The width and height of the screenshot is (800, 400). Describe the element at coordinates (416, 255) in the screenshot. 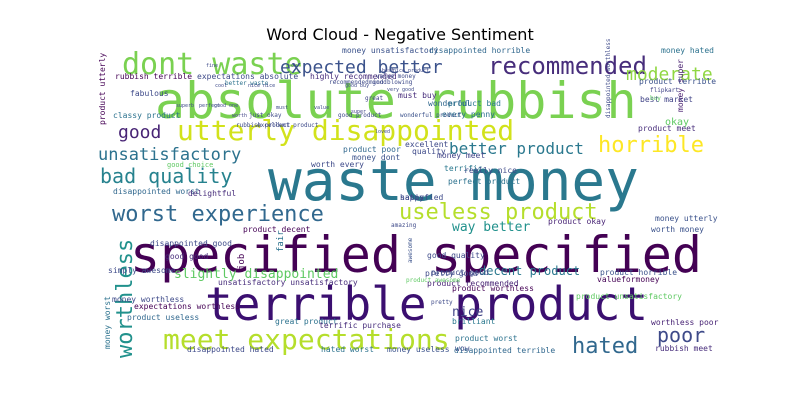

I see `cloud-word: specified specified` at that location.